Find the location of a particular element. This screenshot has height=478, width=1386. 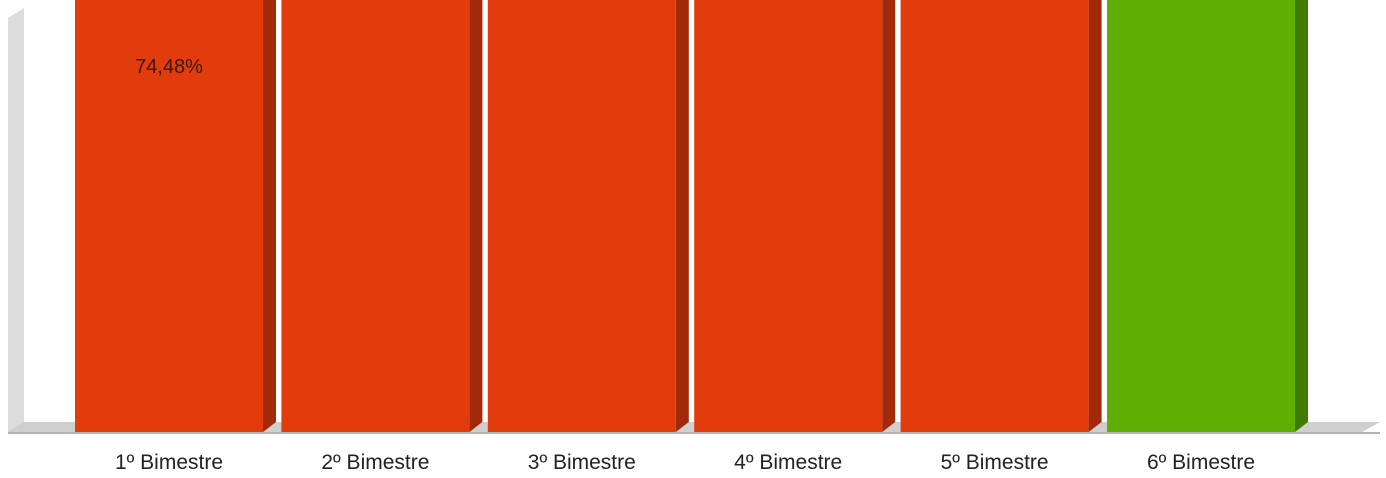

bar-value-label: 74,48% is located at coordinates (169, 67).